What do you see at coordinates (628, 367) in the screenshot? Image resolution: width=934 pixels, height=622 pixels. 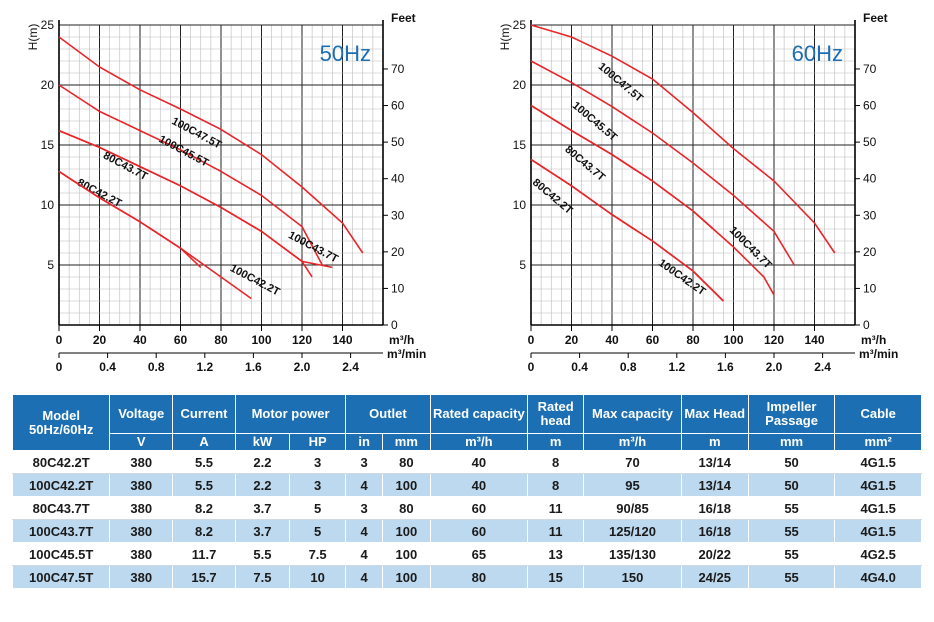 I see `x2-tick-label: 0.8` at bounding box center [628, 367].